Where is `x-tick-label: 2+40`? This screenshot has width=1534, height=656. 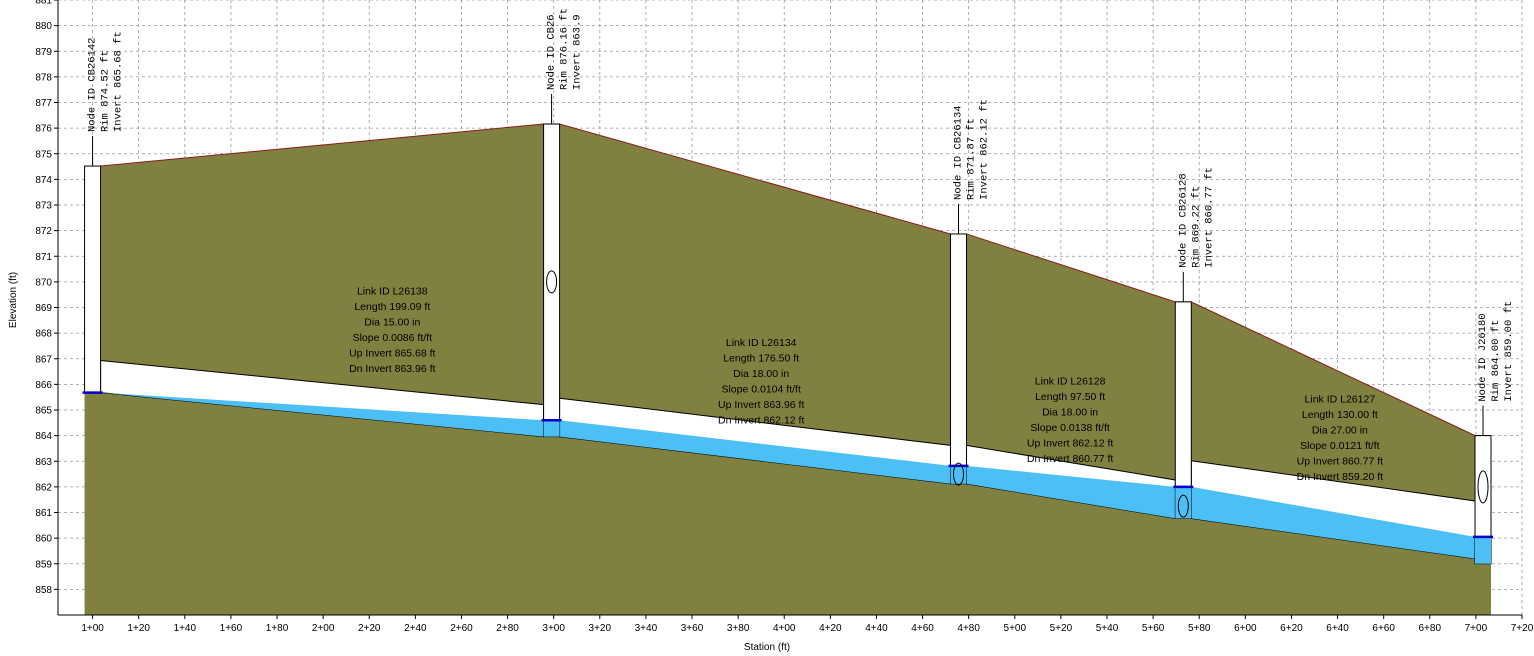
x-tick-label: 2+40 is located at coordinates (415, 628).